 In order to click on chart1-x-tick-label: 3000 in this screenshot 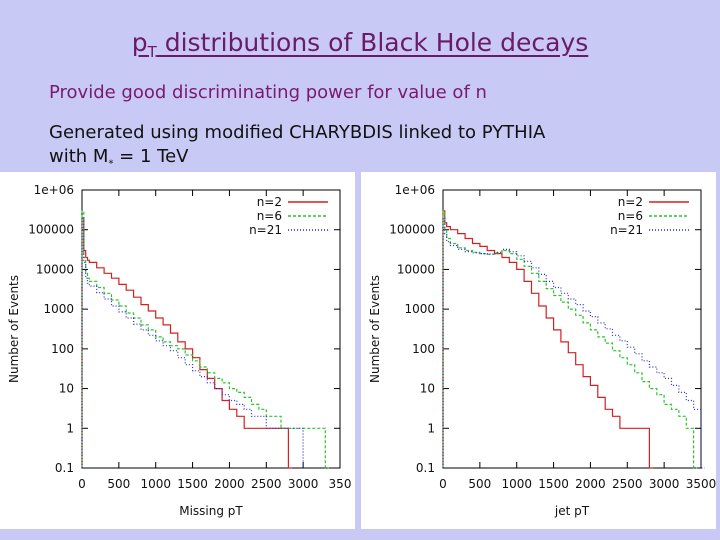, I will do `click(664, 484)`.